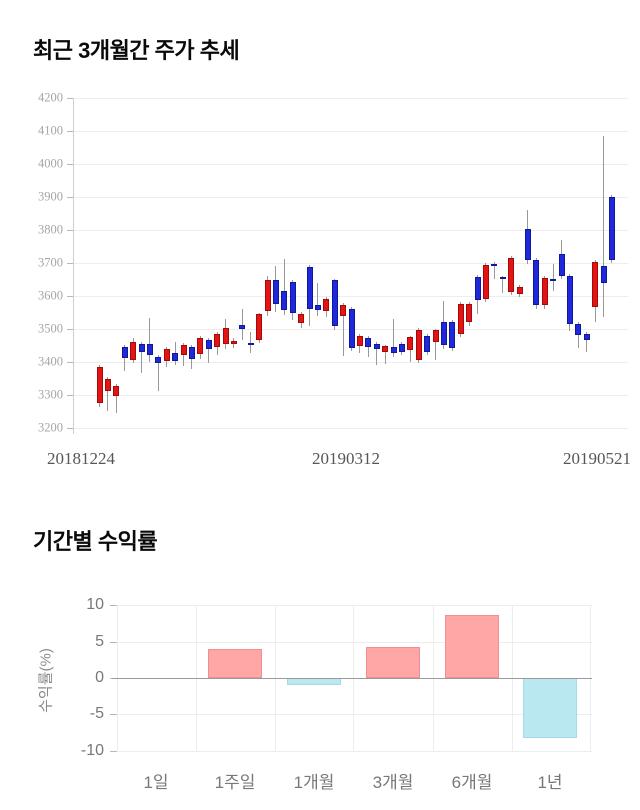 This screenshot has height=810, width=640. Describe the element at coordinates (597, 458) in the screenshot. I see `price-x-tick-label: 20190521` at that location.